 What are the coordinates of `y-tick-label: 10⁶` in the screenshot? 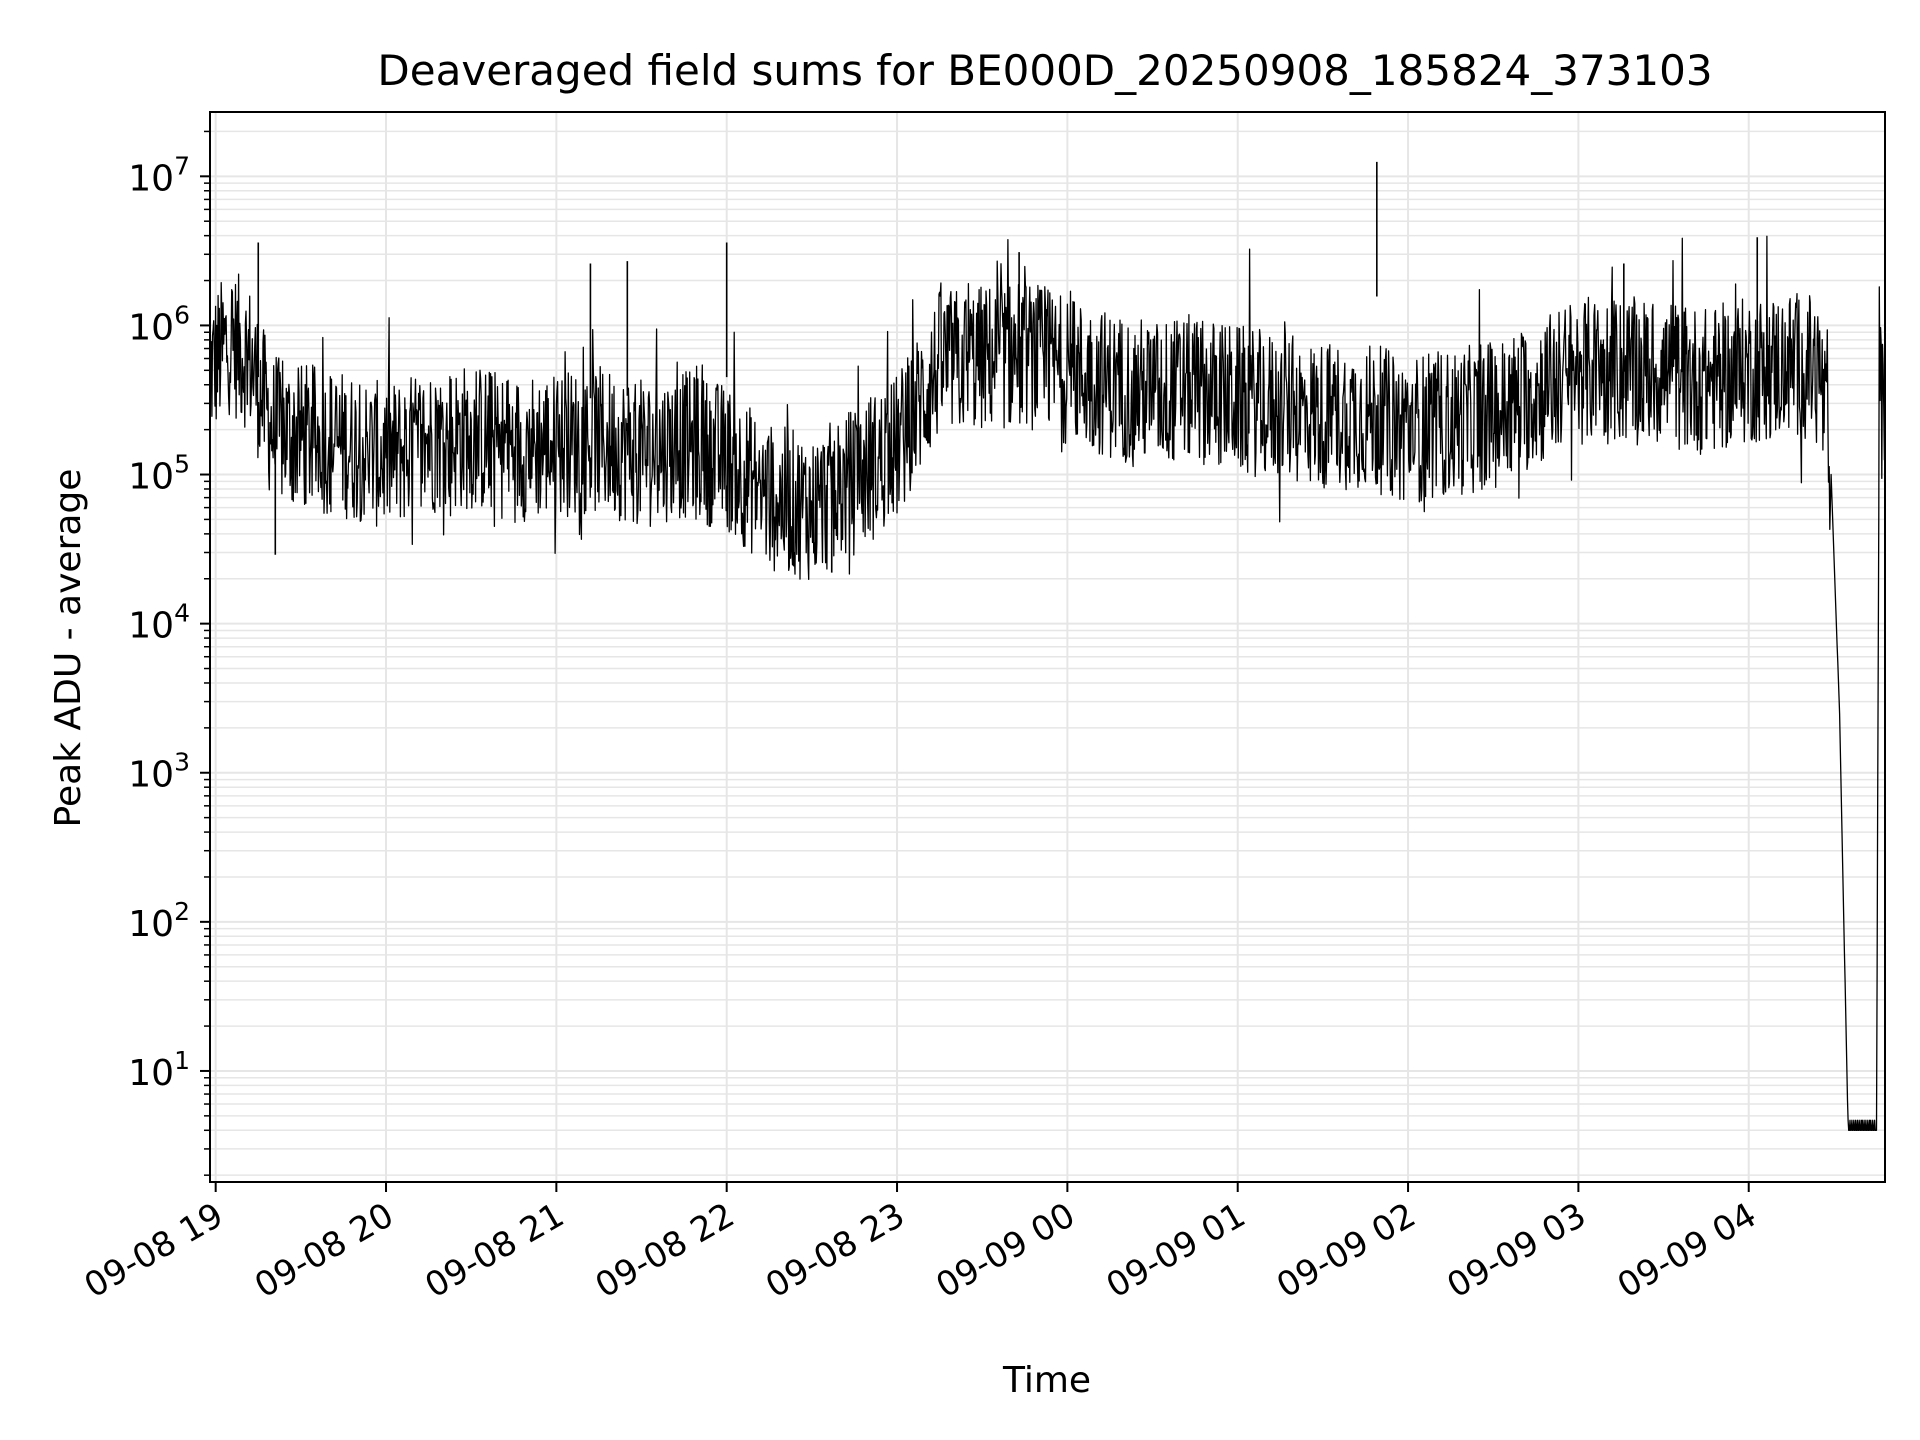 It's located at (159, 324).